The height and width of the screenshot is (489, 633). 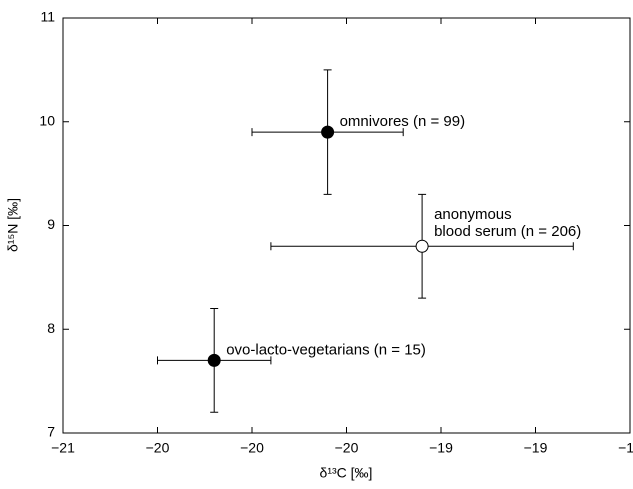 I want to click on point-label: blood serum (n = 206), so click(x=507, y=231).